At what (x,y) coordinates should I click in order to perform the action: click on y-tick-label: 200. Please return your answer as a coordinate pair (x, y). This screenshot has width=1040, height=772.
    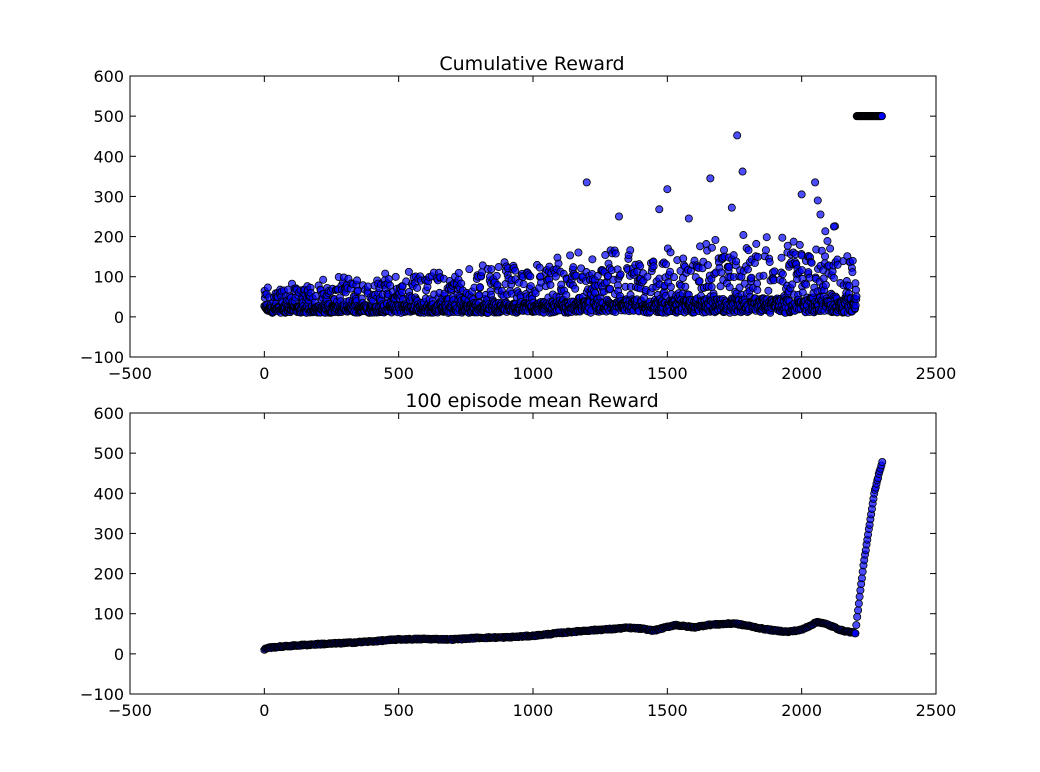
    Looking at the image, I should click on (108, 574).